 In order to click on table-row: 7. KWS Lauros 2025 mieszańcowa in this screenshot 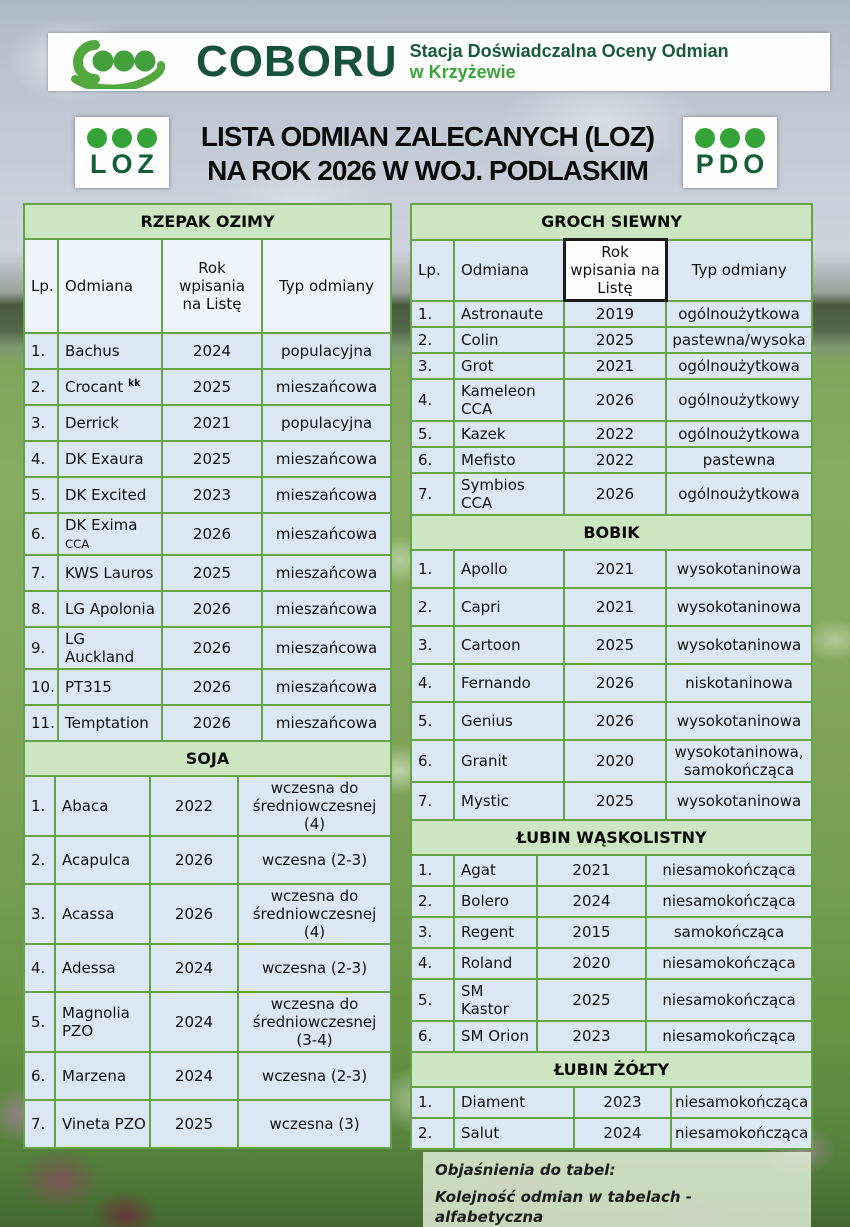, I will do `click(207, 573)`.